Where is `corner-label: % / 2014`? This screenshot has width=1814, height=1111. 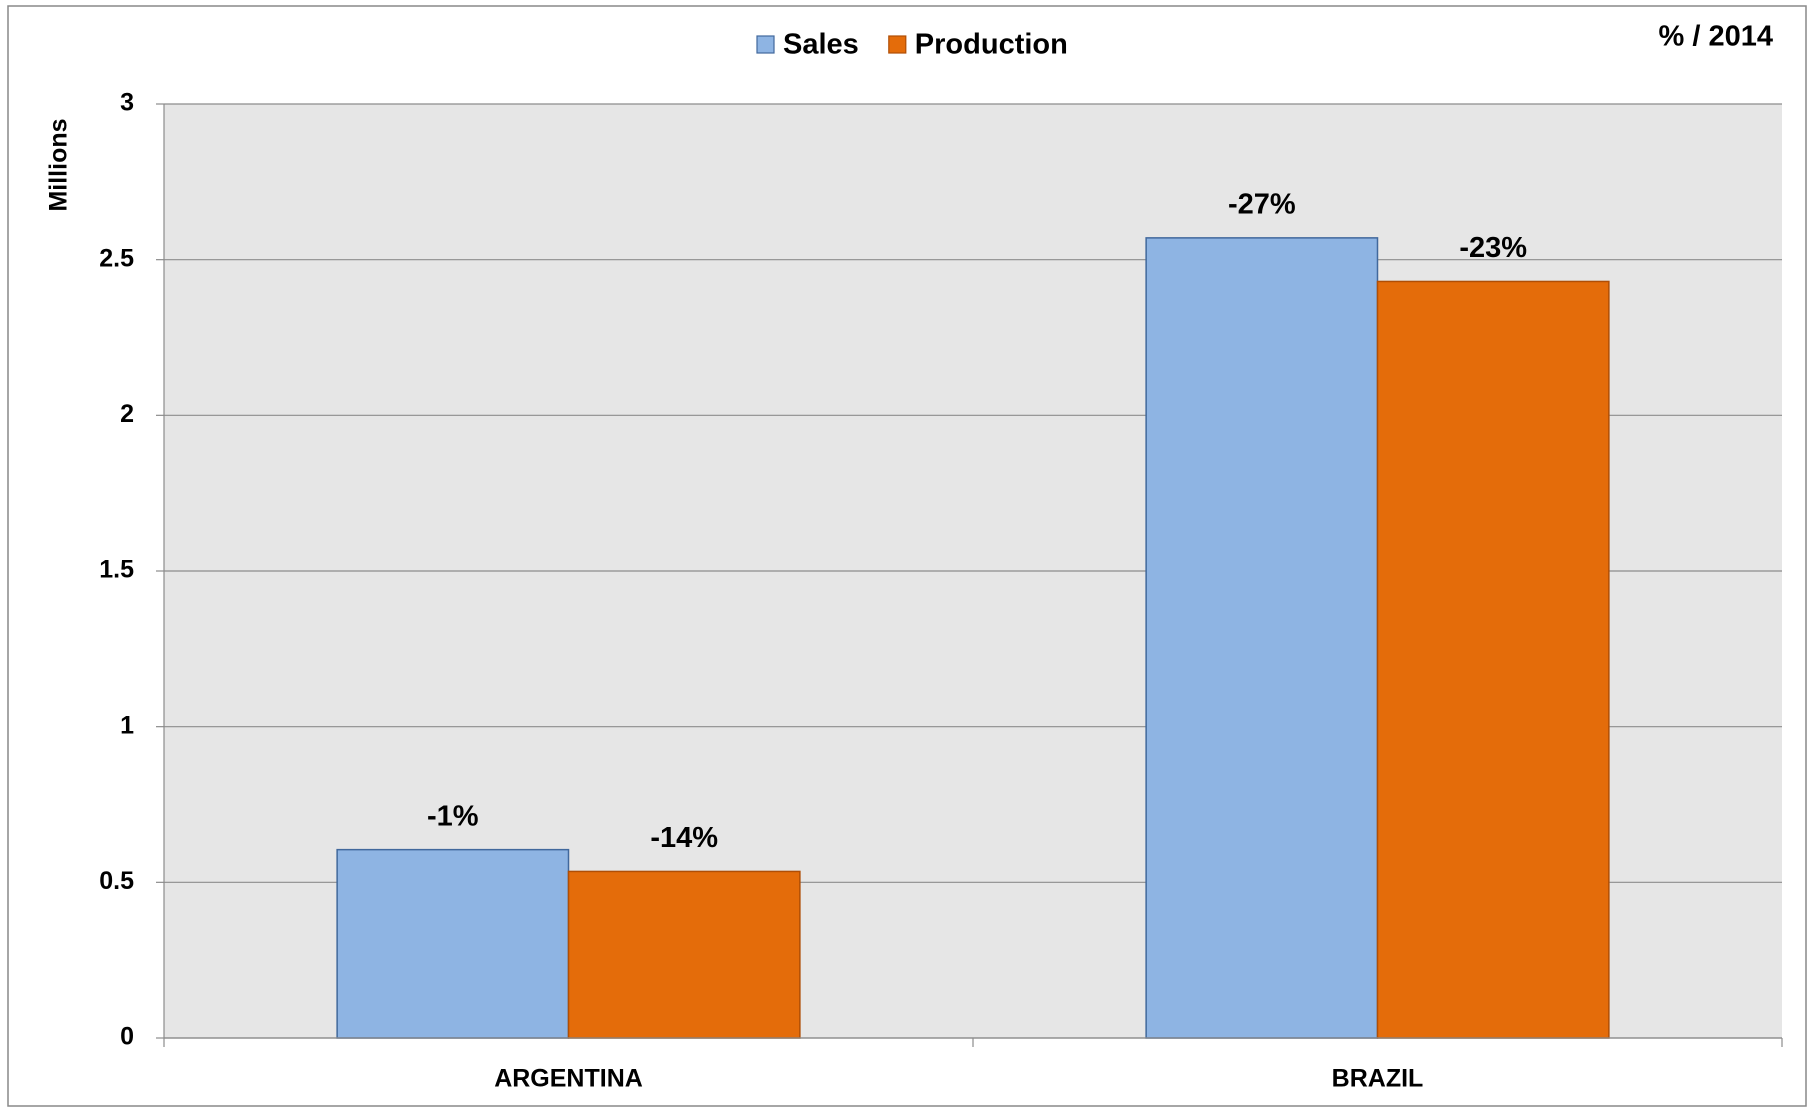 corner-label: % / 2014 is located at coordinates (1716, 37).